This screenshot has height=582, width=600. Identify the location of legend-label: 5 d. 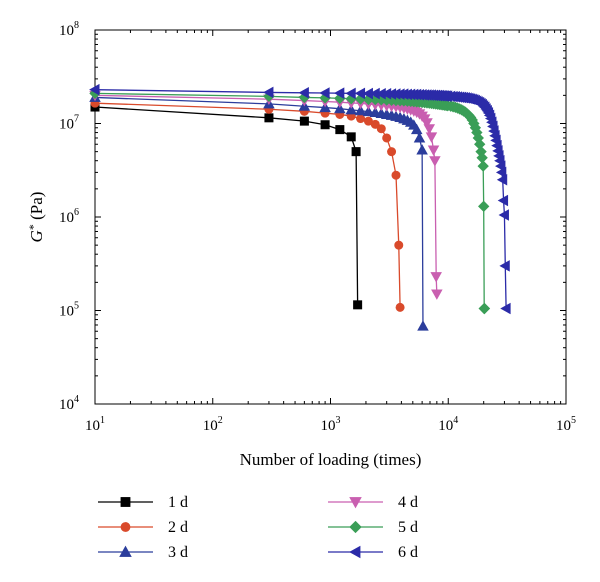
(408, 527).